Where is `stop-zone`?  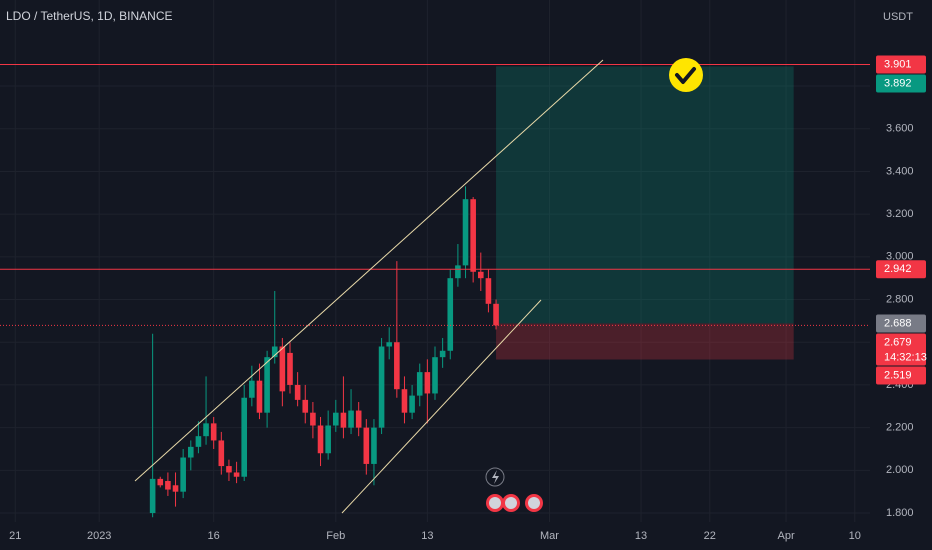 stop-zone is located at coordinates (645, 341).